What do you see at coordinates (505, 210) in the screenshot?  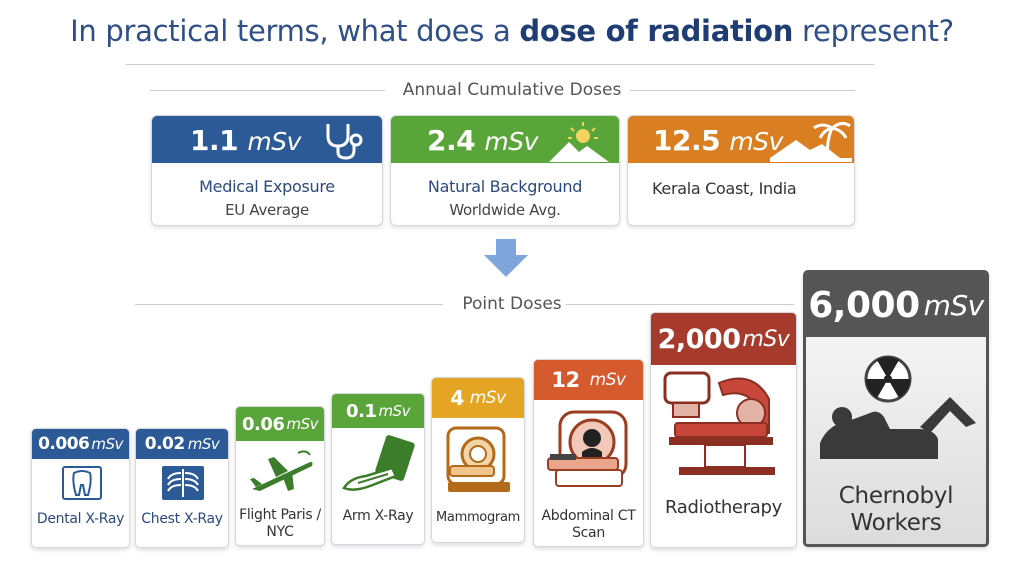 I see `card-subtitle: Worldwide Avg.` at bounding box center [505, 210].